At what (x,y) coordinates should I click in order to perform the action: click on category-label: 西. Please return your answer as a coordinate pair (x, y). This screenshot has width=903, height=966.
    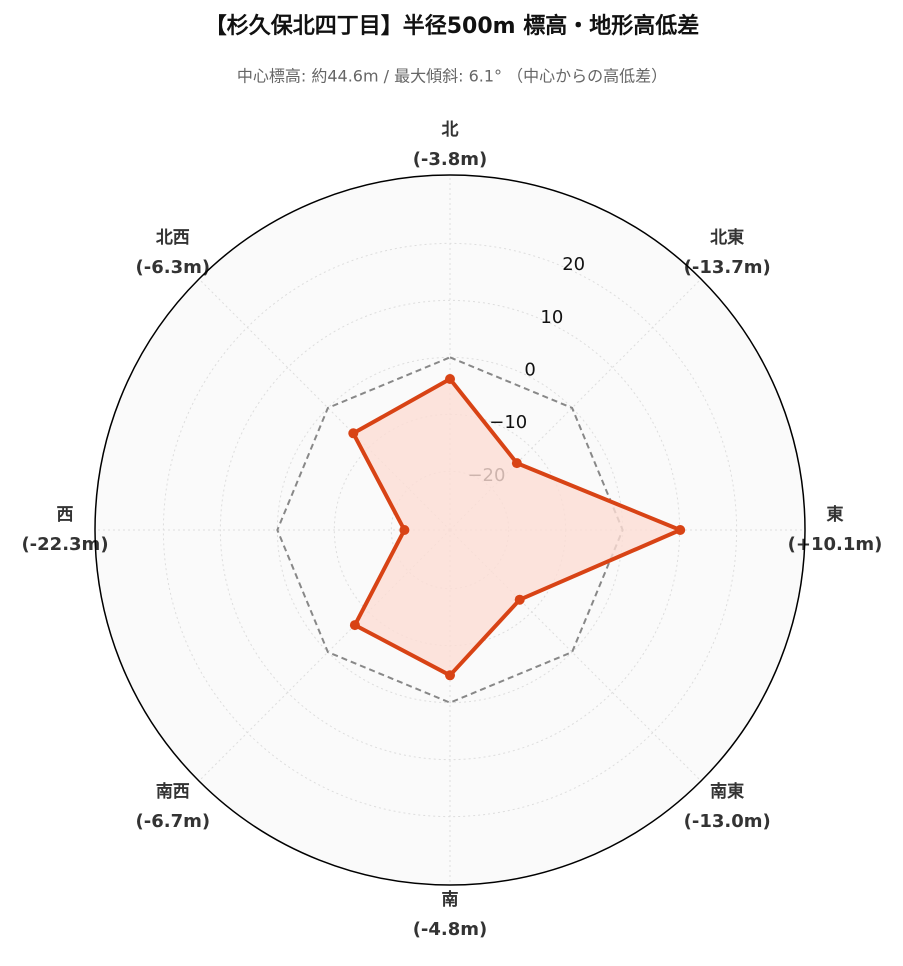
    Looking at the image, I should click on (65, 515).